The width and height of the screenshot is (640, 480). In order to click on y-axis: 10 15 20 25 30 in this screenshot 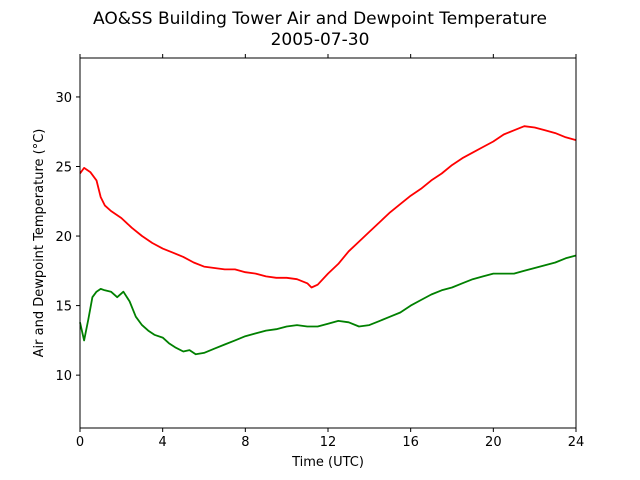, I will do `click(67, 237)`.